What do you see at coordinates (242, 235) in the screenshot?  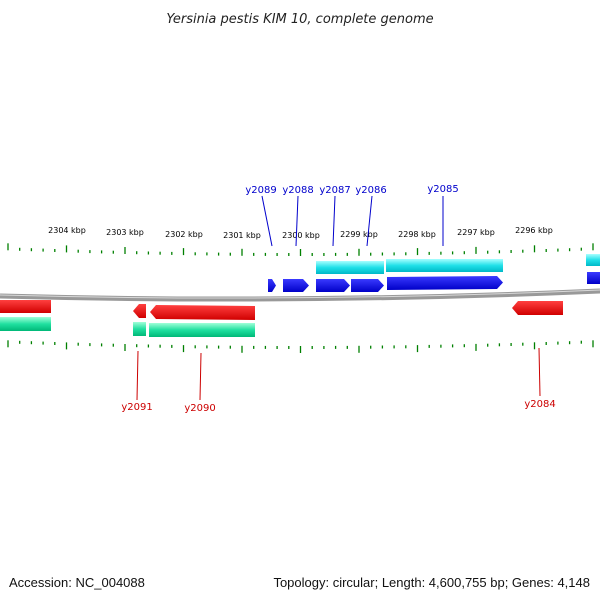 I see `scale-label: 2301 kbp` at bounding box center [242, 235].